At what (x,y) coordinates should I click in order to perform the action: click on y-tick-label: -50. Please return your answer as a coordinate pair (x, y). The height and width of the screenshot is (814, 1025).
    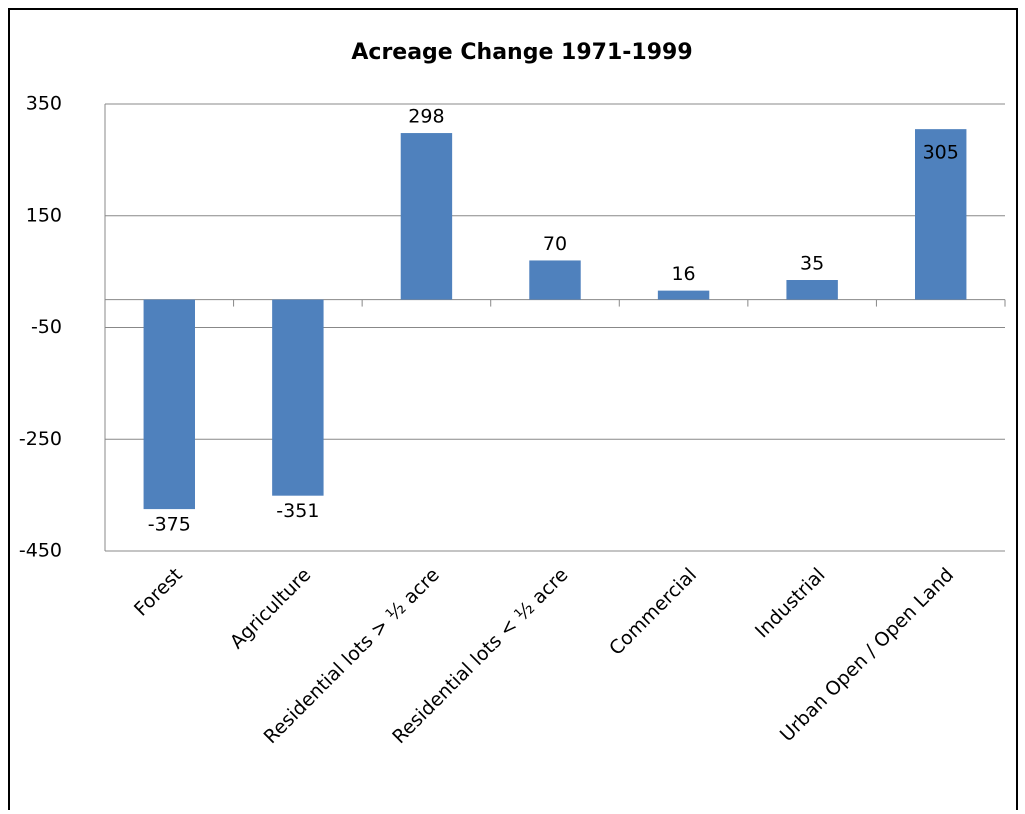
    Looking at the image, I should click on (46, 327).